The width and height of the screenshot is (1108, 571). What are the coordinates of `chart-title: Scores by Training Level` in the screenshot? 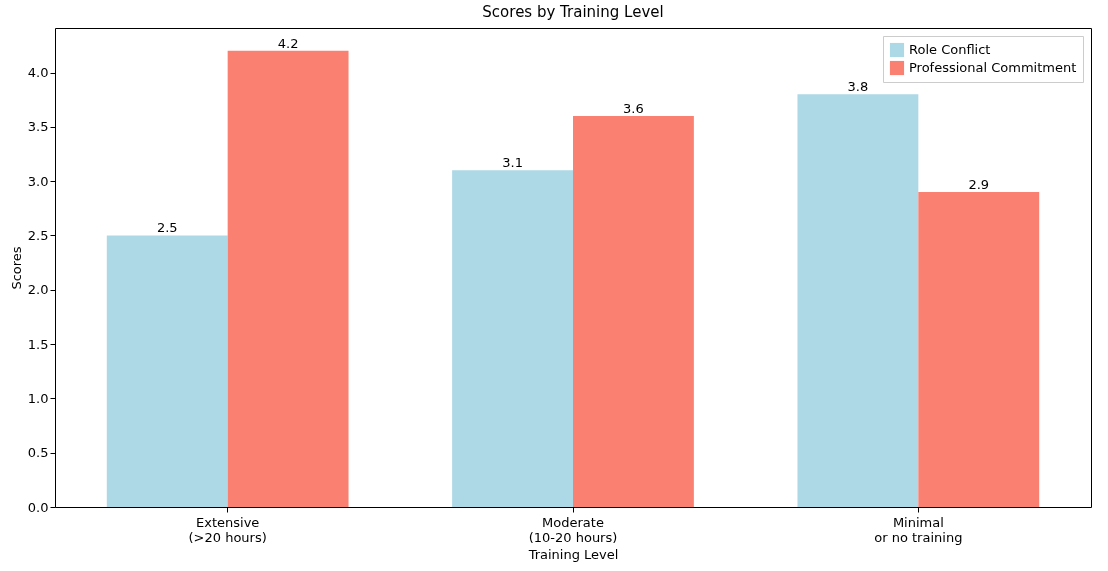 It's located at (573, 12).